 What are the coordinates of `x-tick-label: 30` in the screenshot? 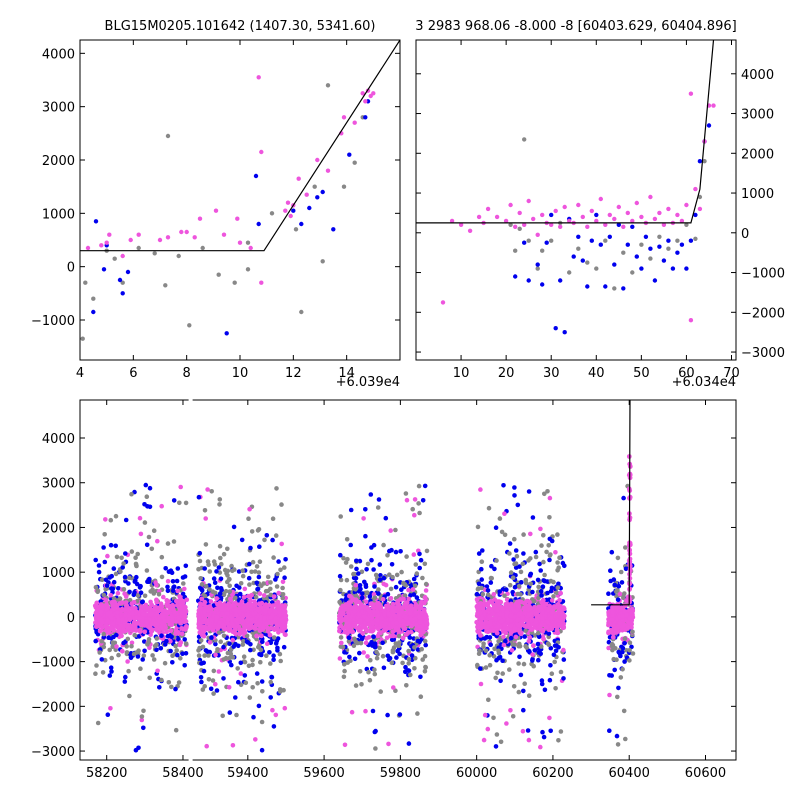 It's located at (551, 373).